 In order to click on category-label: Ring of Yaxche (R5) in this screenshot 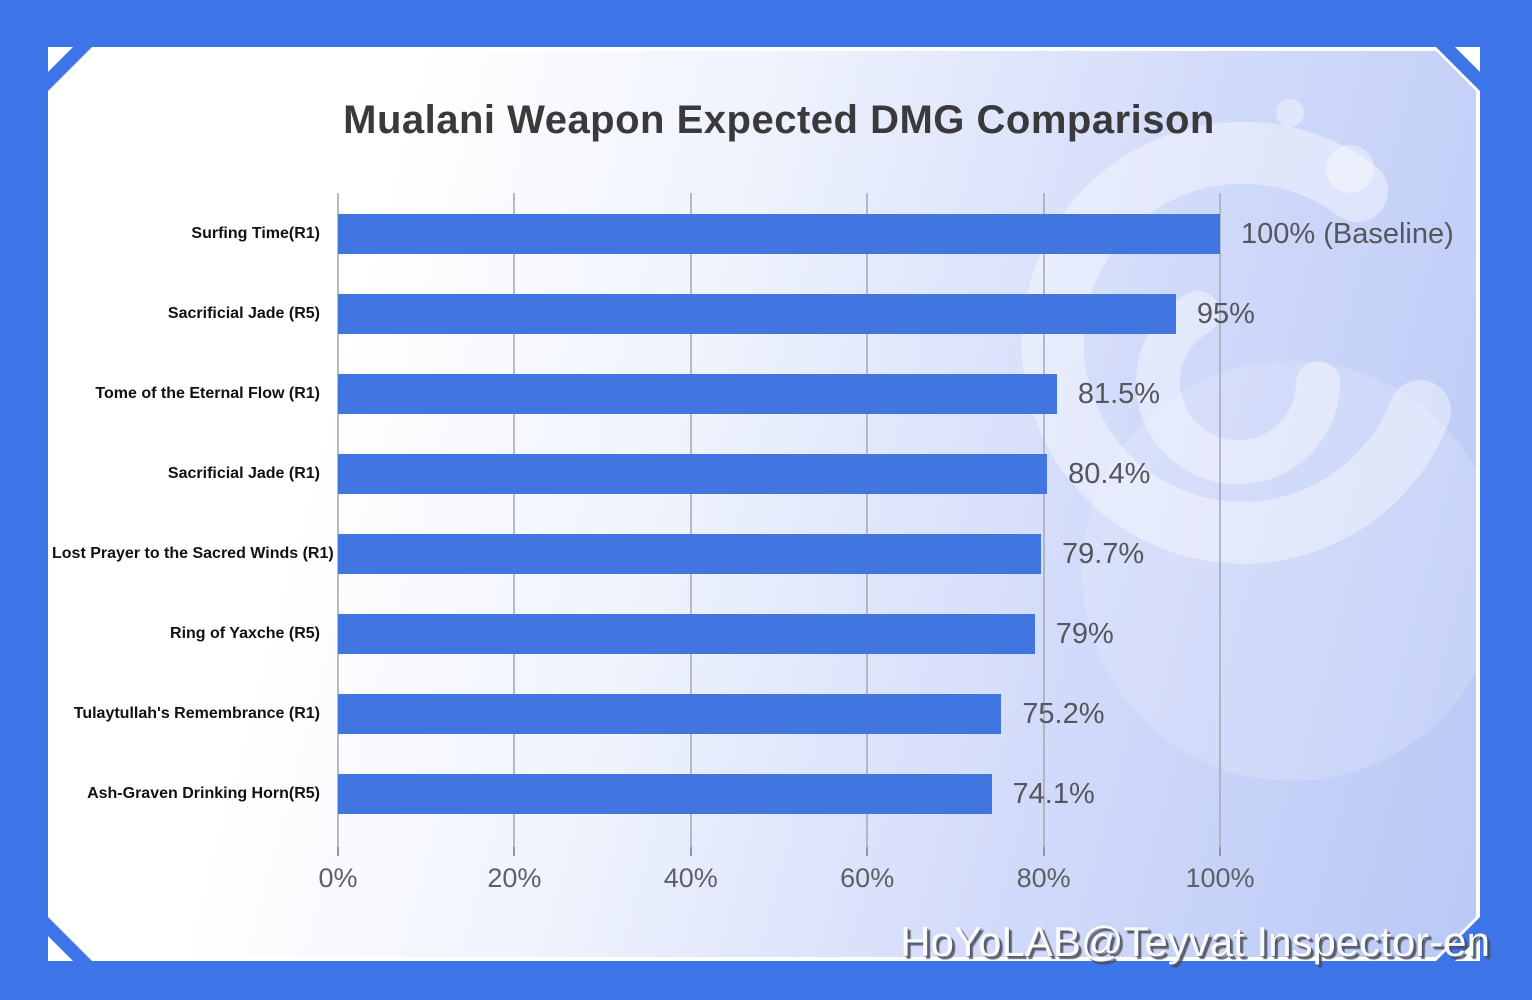, I will do `click(245, 633)`.